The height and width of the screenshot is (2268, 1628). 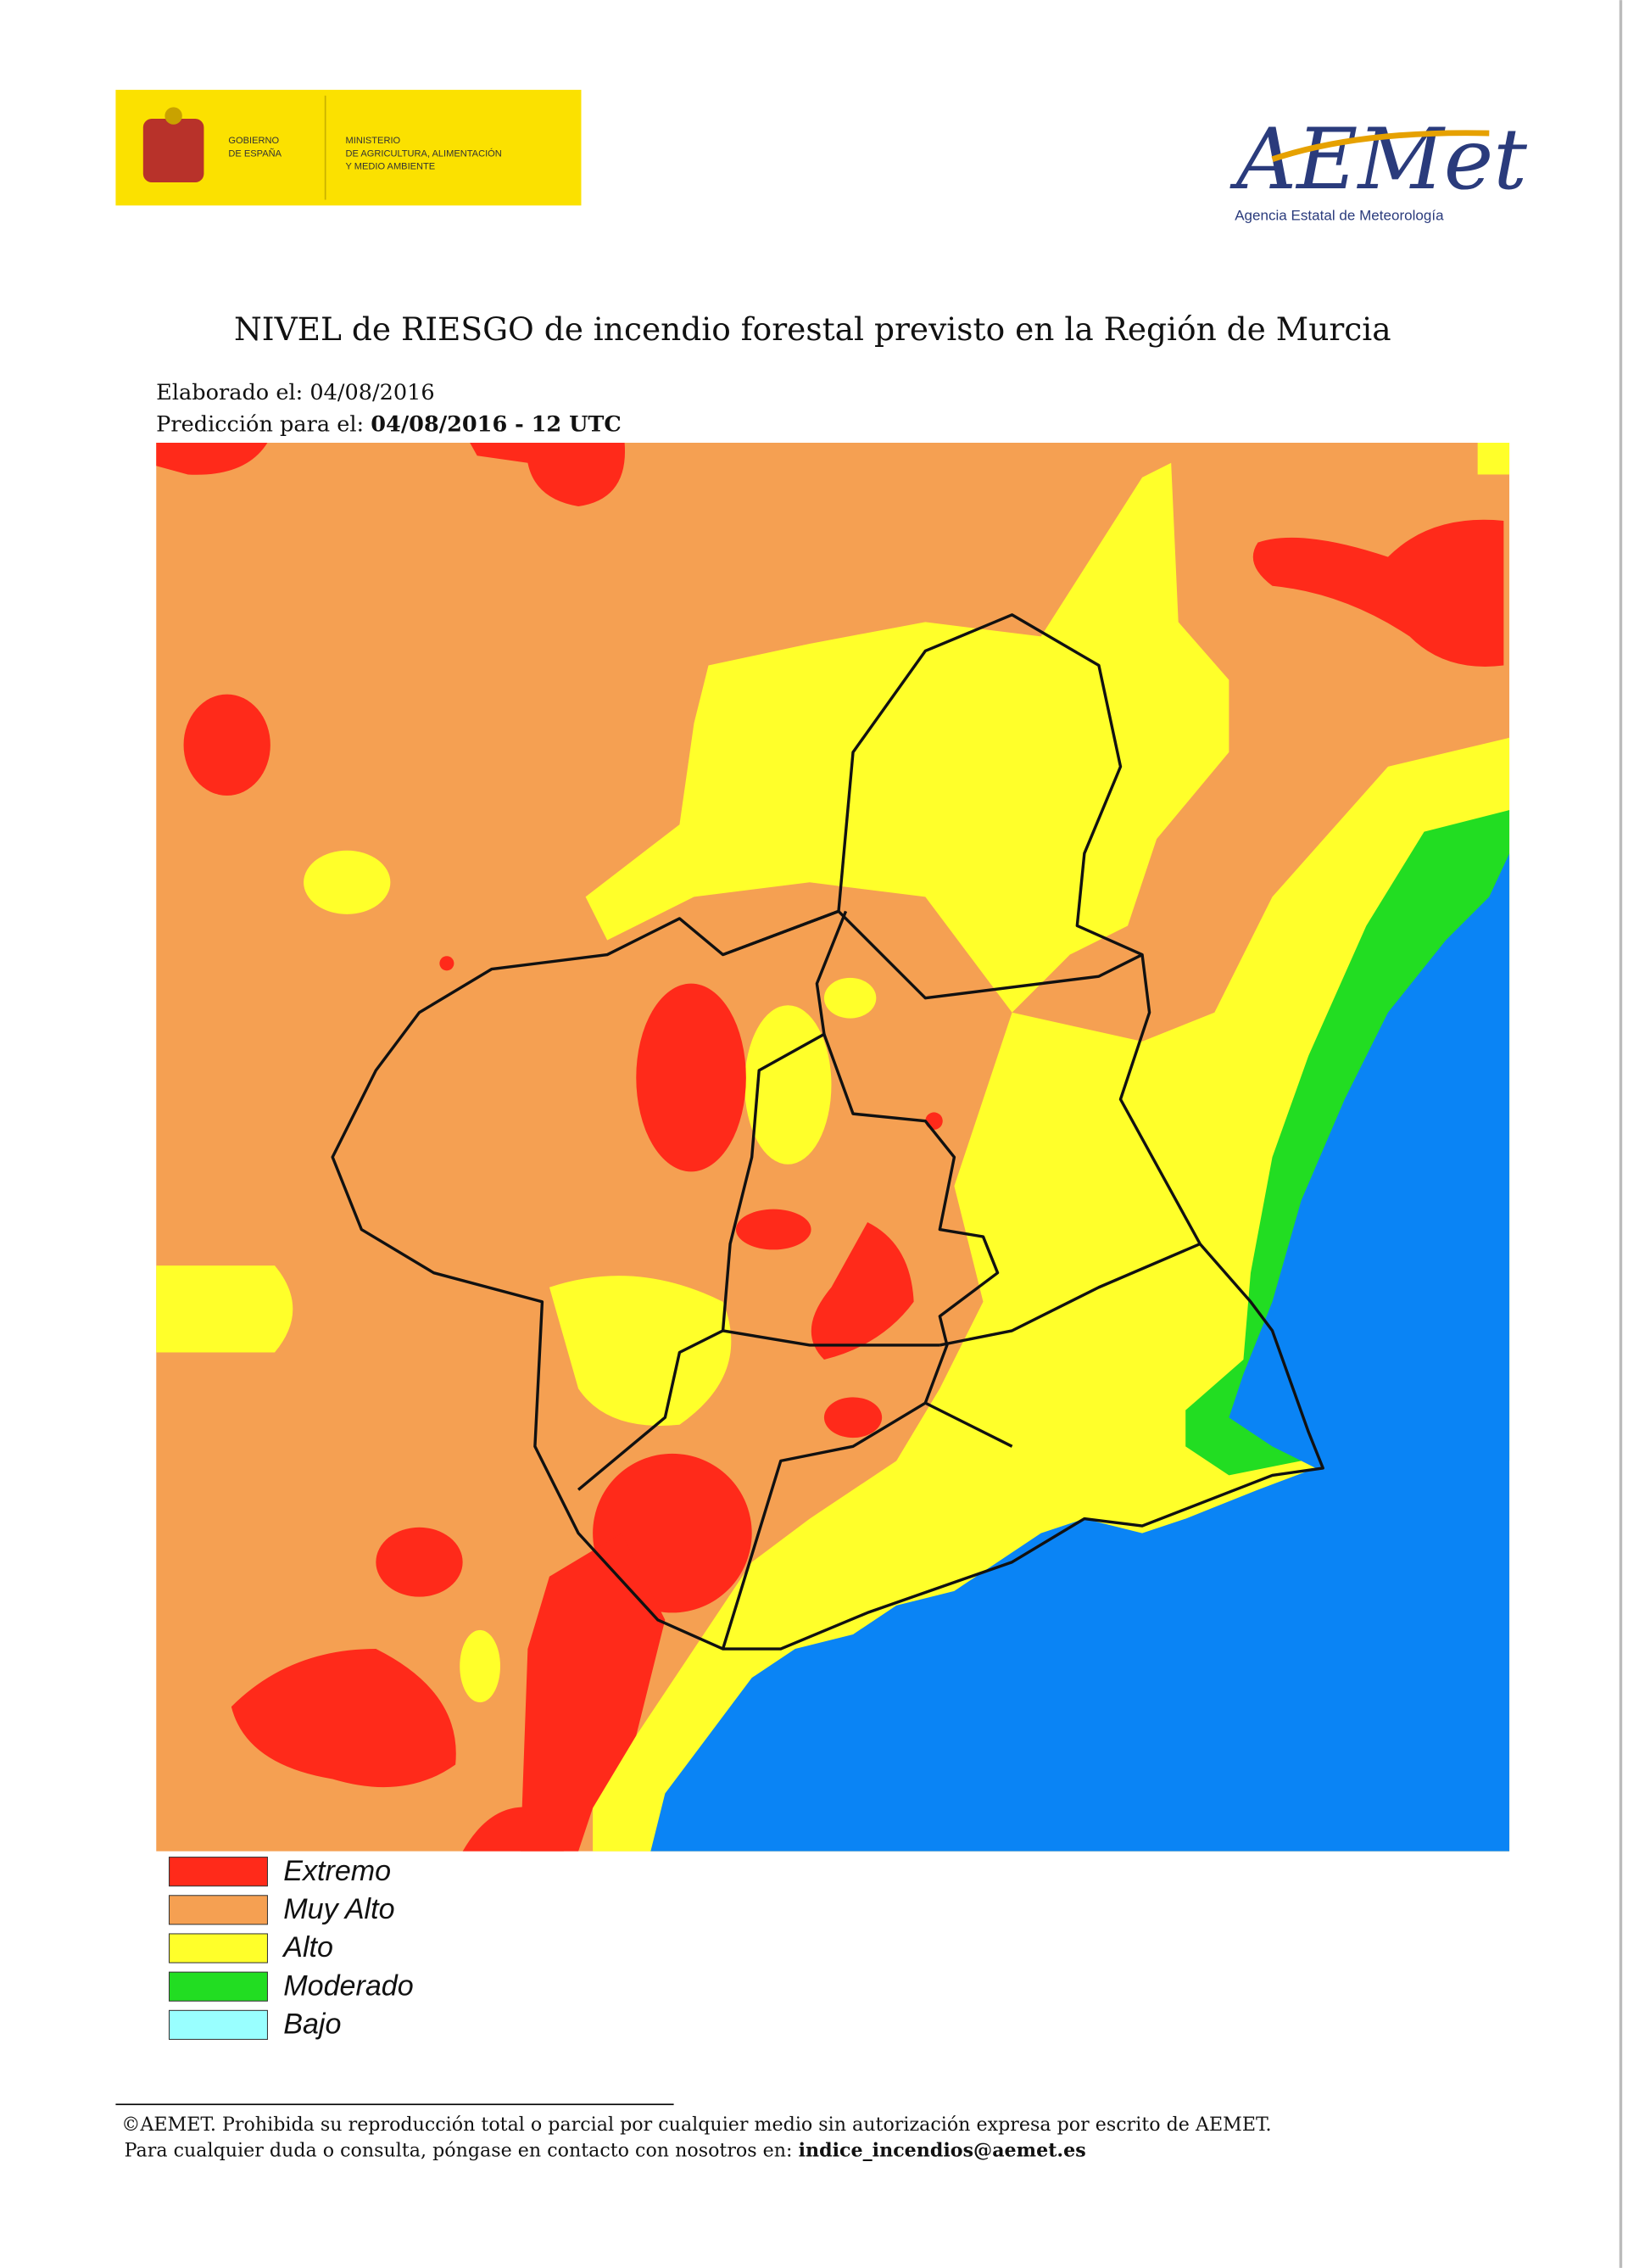 What do you see at coordinates (253, 141) in the screenshot?
I see `government-line: GOBIERNO` at bounding box center [253, 141].